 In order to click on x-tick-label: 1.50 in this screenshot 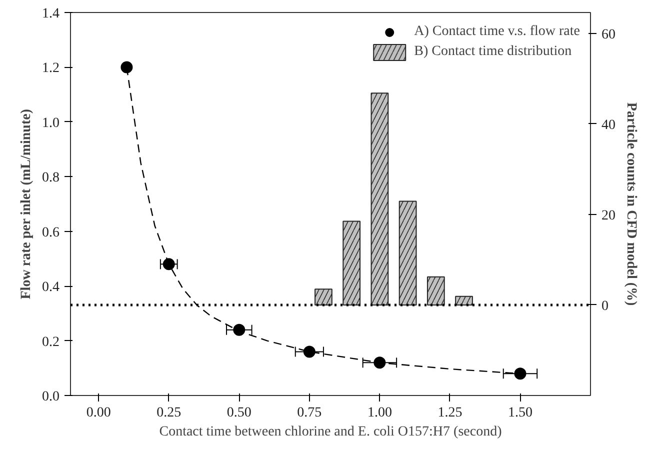, I will do `click(520, 413)`.